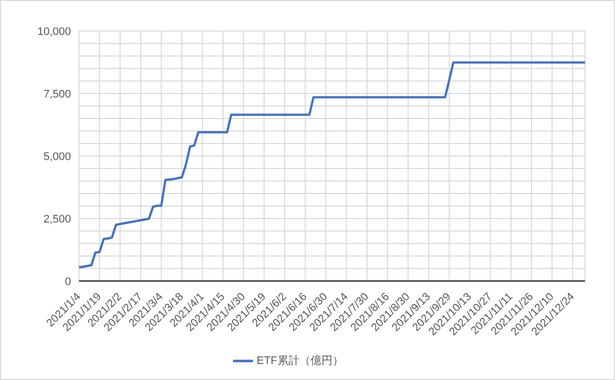 Image resolution: width=615 pixels, height=380 pixels. What do you see at coordinates (57, 219) in the screenshot?
I see `y-tick-label: 2,500` at bounding box center [57, 219].